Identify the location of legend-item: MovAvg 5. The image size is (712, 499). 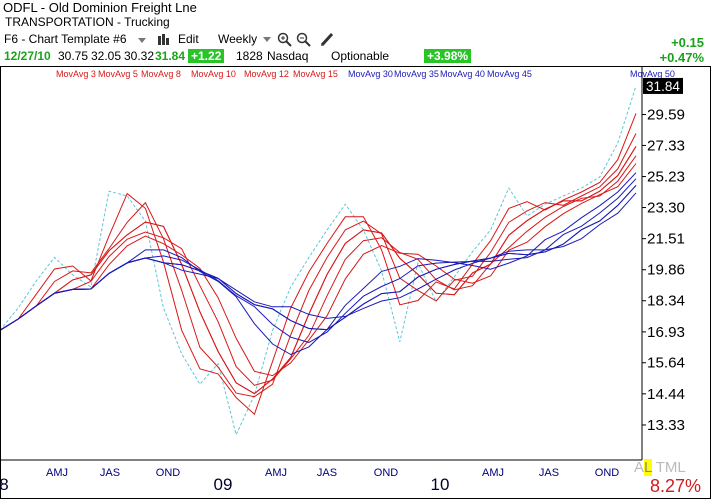
(118, 74).